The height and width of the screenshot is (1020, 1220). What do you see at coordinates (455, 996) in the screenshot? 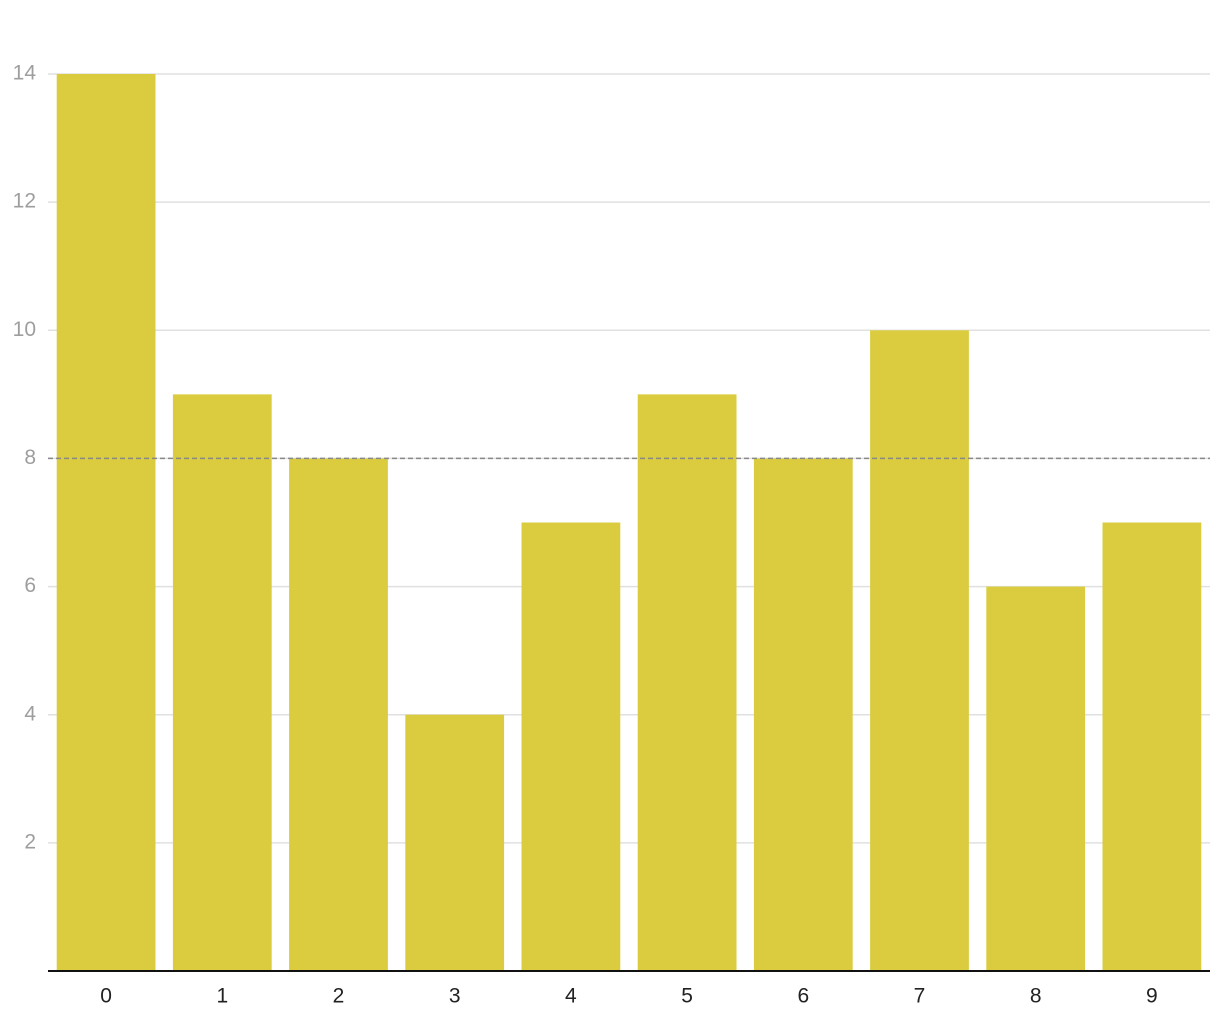
I see `x-tick-label: 3` at bounding box center [455, 996].